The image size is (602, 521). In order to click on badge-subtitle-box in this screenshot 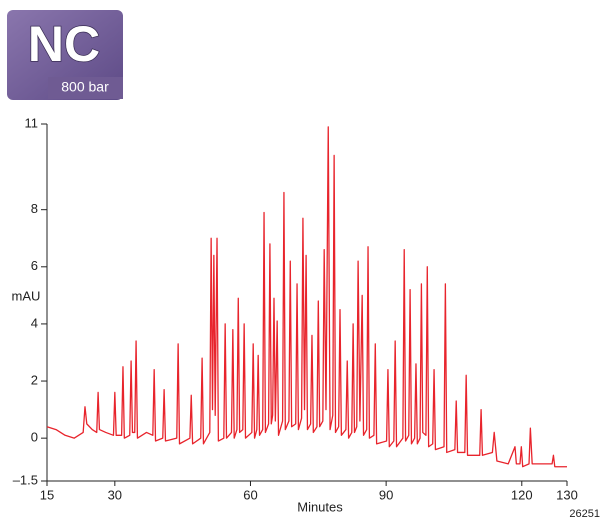, I will do `click(85, 88)`.